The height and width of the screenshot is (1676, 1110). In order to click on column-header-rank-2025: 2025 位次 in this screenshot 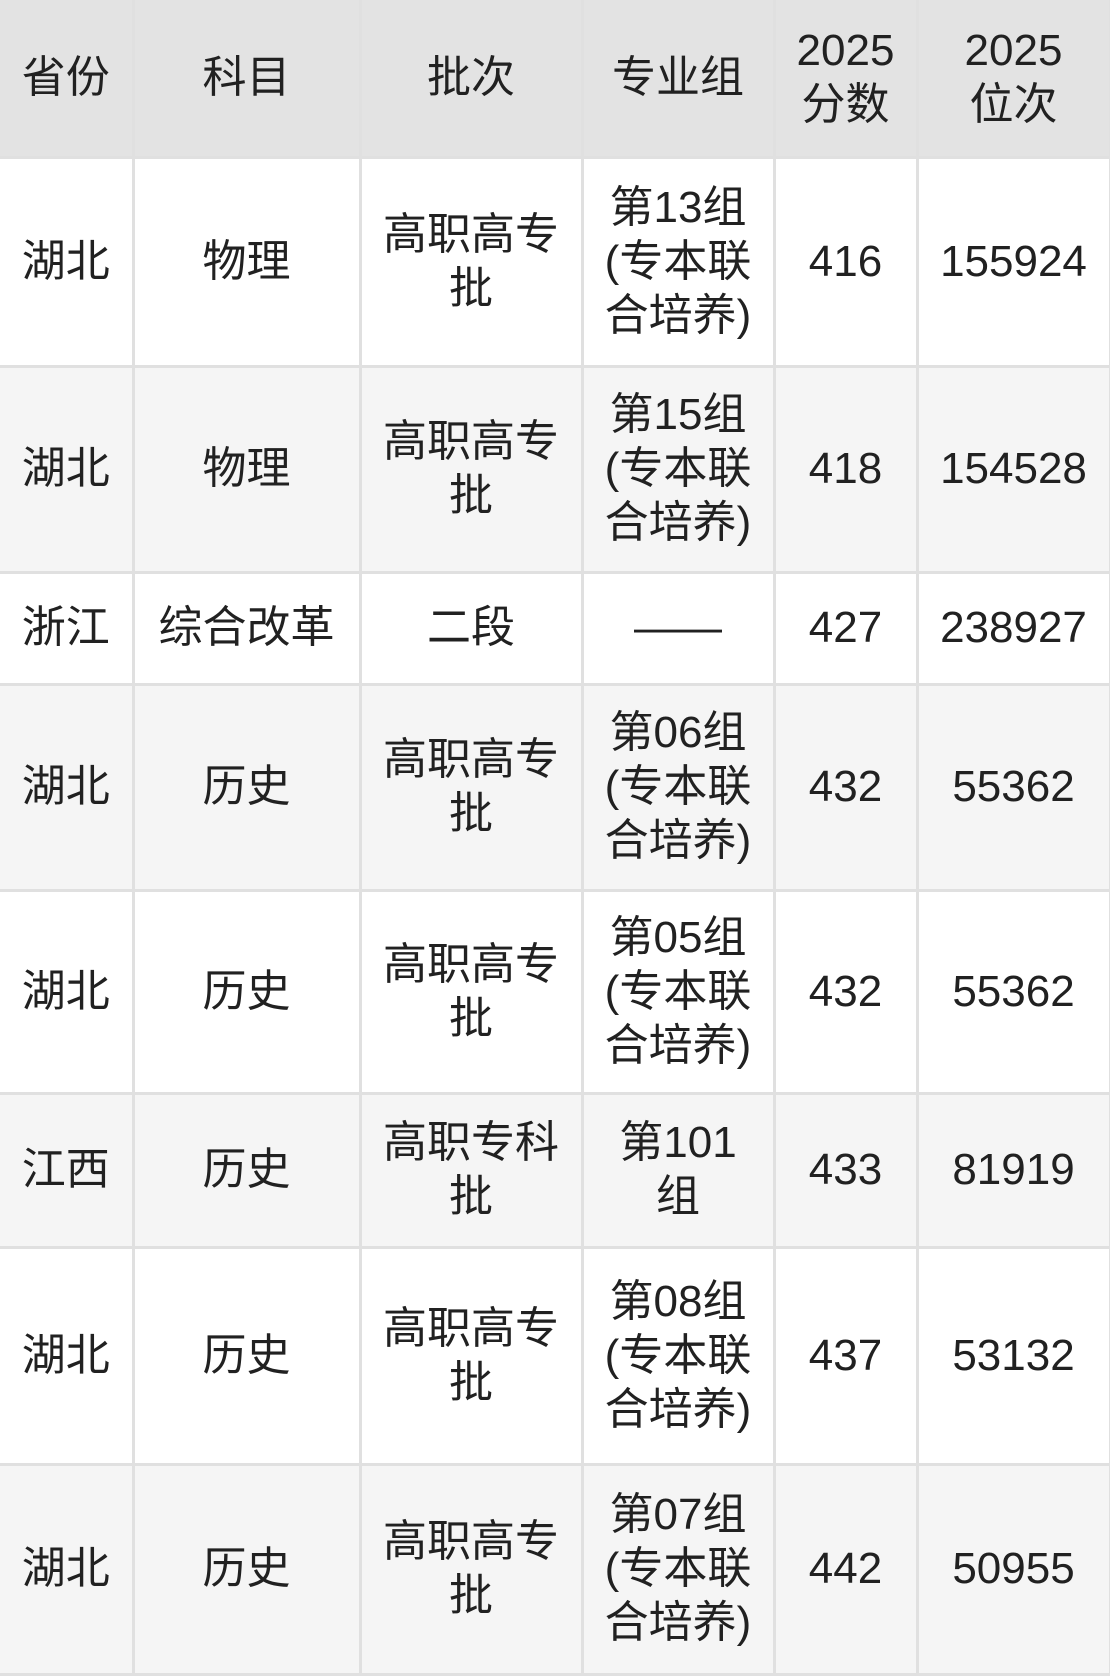, I will do `click(1013, 79)`.